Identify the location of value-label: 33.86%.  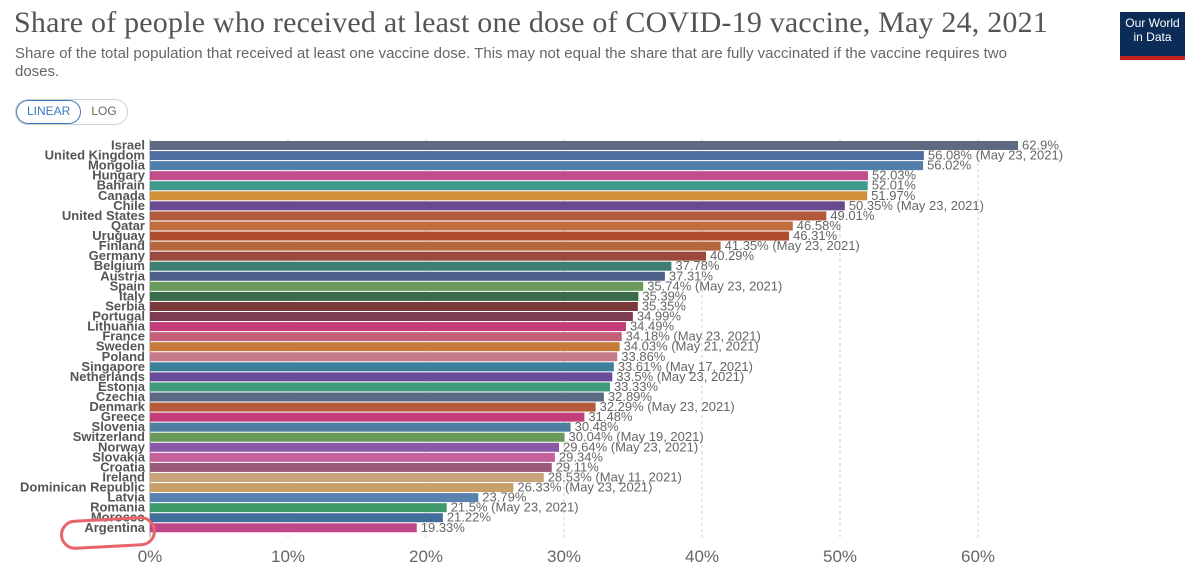
(643, 356).